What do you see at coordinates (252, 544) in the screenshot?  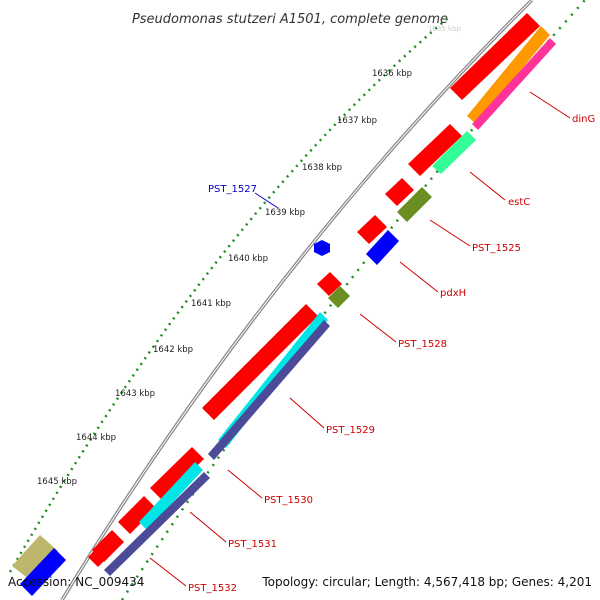 I see `gene-label-PST_1531: PST_1531` at bounding box center [252, 544].